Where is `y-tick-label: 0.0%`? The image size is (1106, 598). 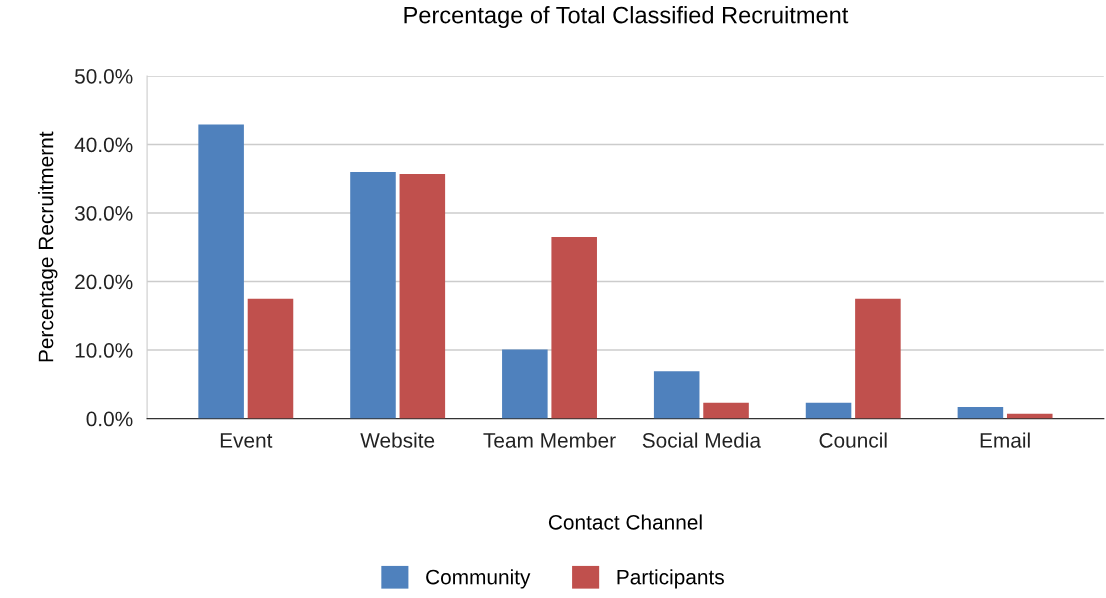 y-tick-label: 0.0% is located at coordinates (109, 419).